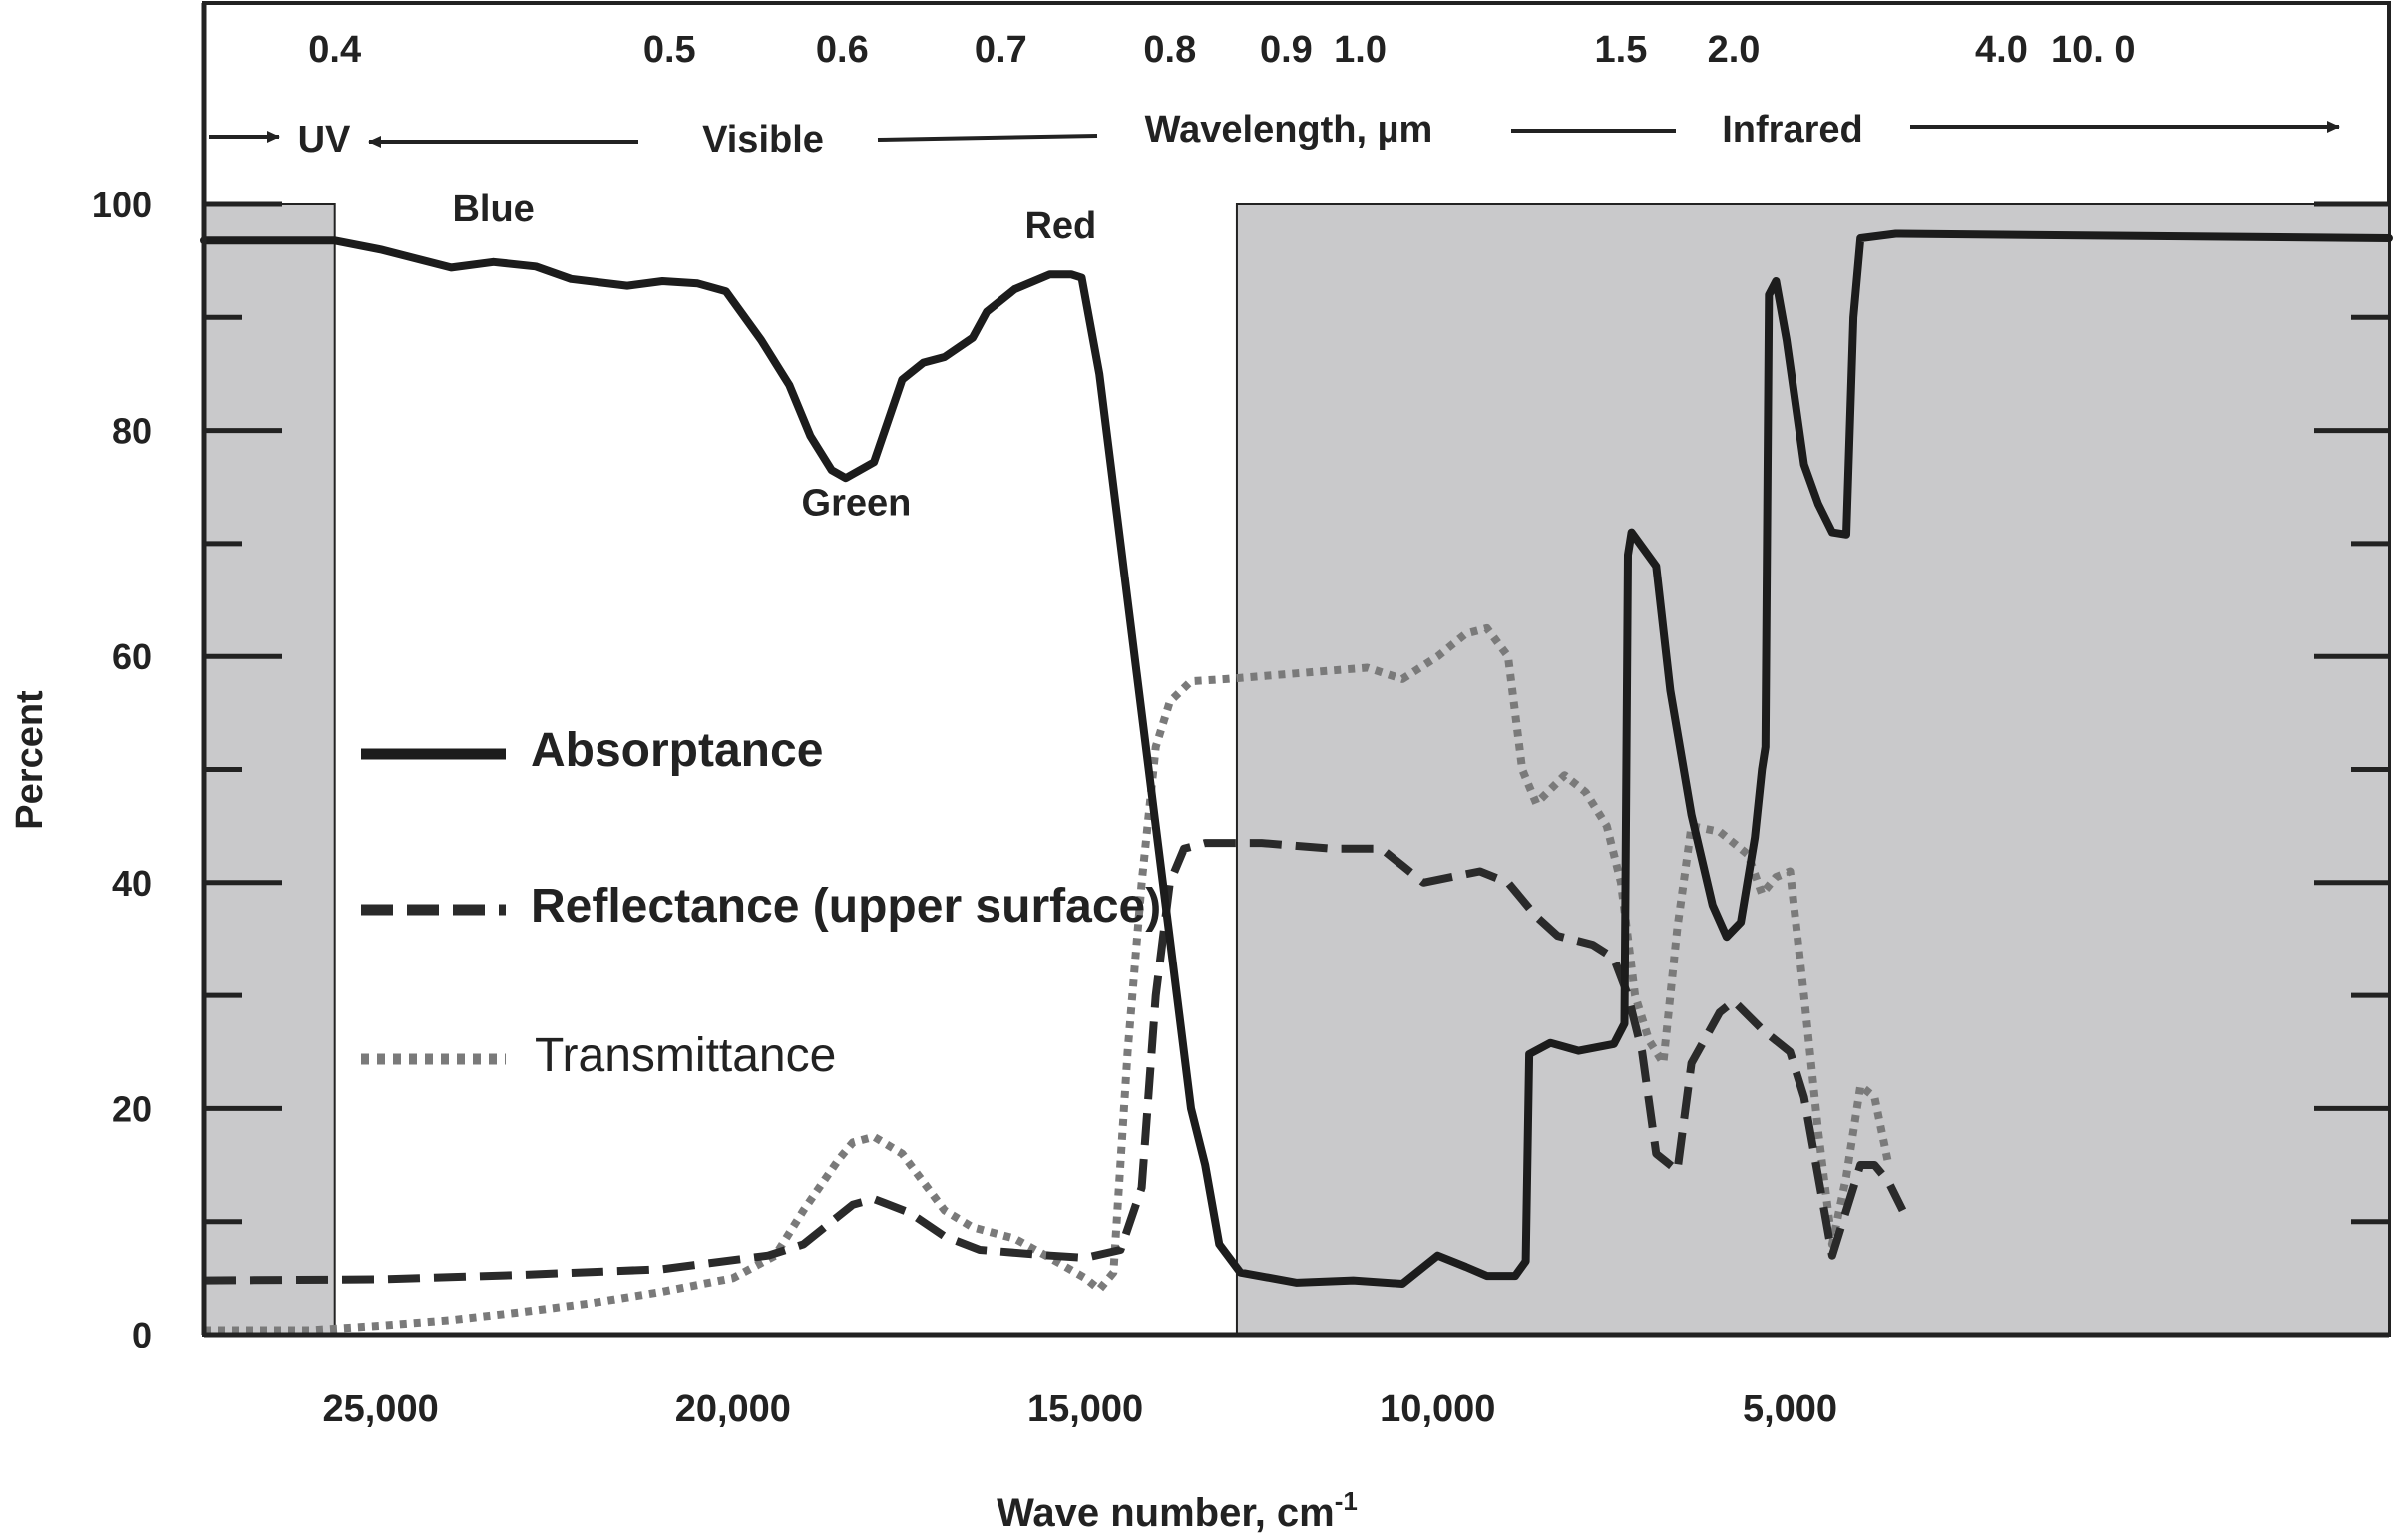  Describe the element at coordinates (1221, 50) in the screenshot. I see `top-wavelength-axis: 0.4 0.5 0.6 0.7 0.8 0.9 1.0 1.5 2.0 4.0 10. 0` at that location.